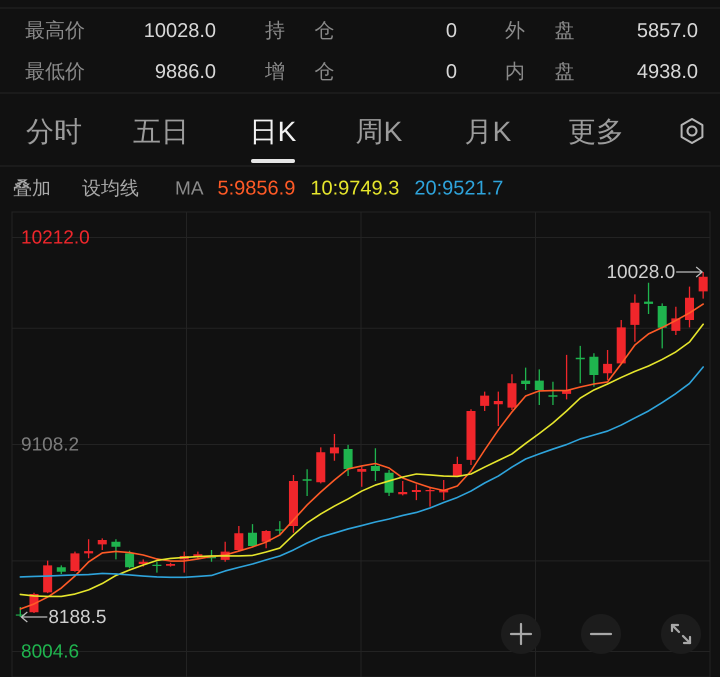 This screenshot has width=720, height=677. Describe the element at coordinates (189, 188) in the screenshot. I see `legend-title: MA` at that location.